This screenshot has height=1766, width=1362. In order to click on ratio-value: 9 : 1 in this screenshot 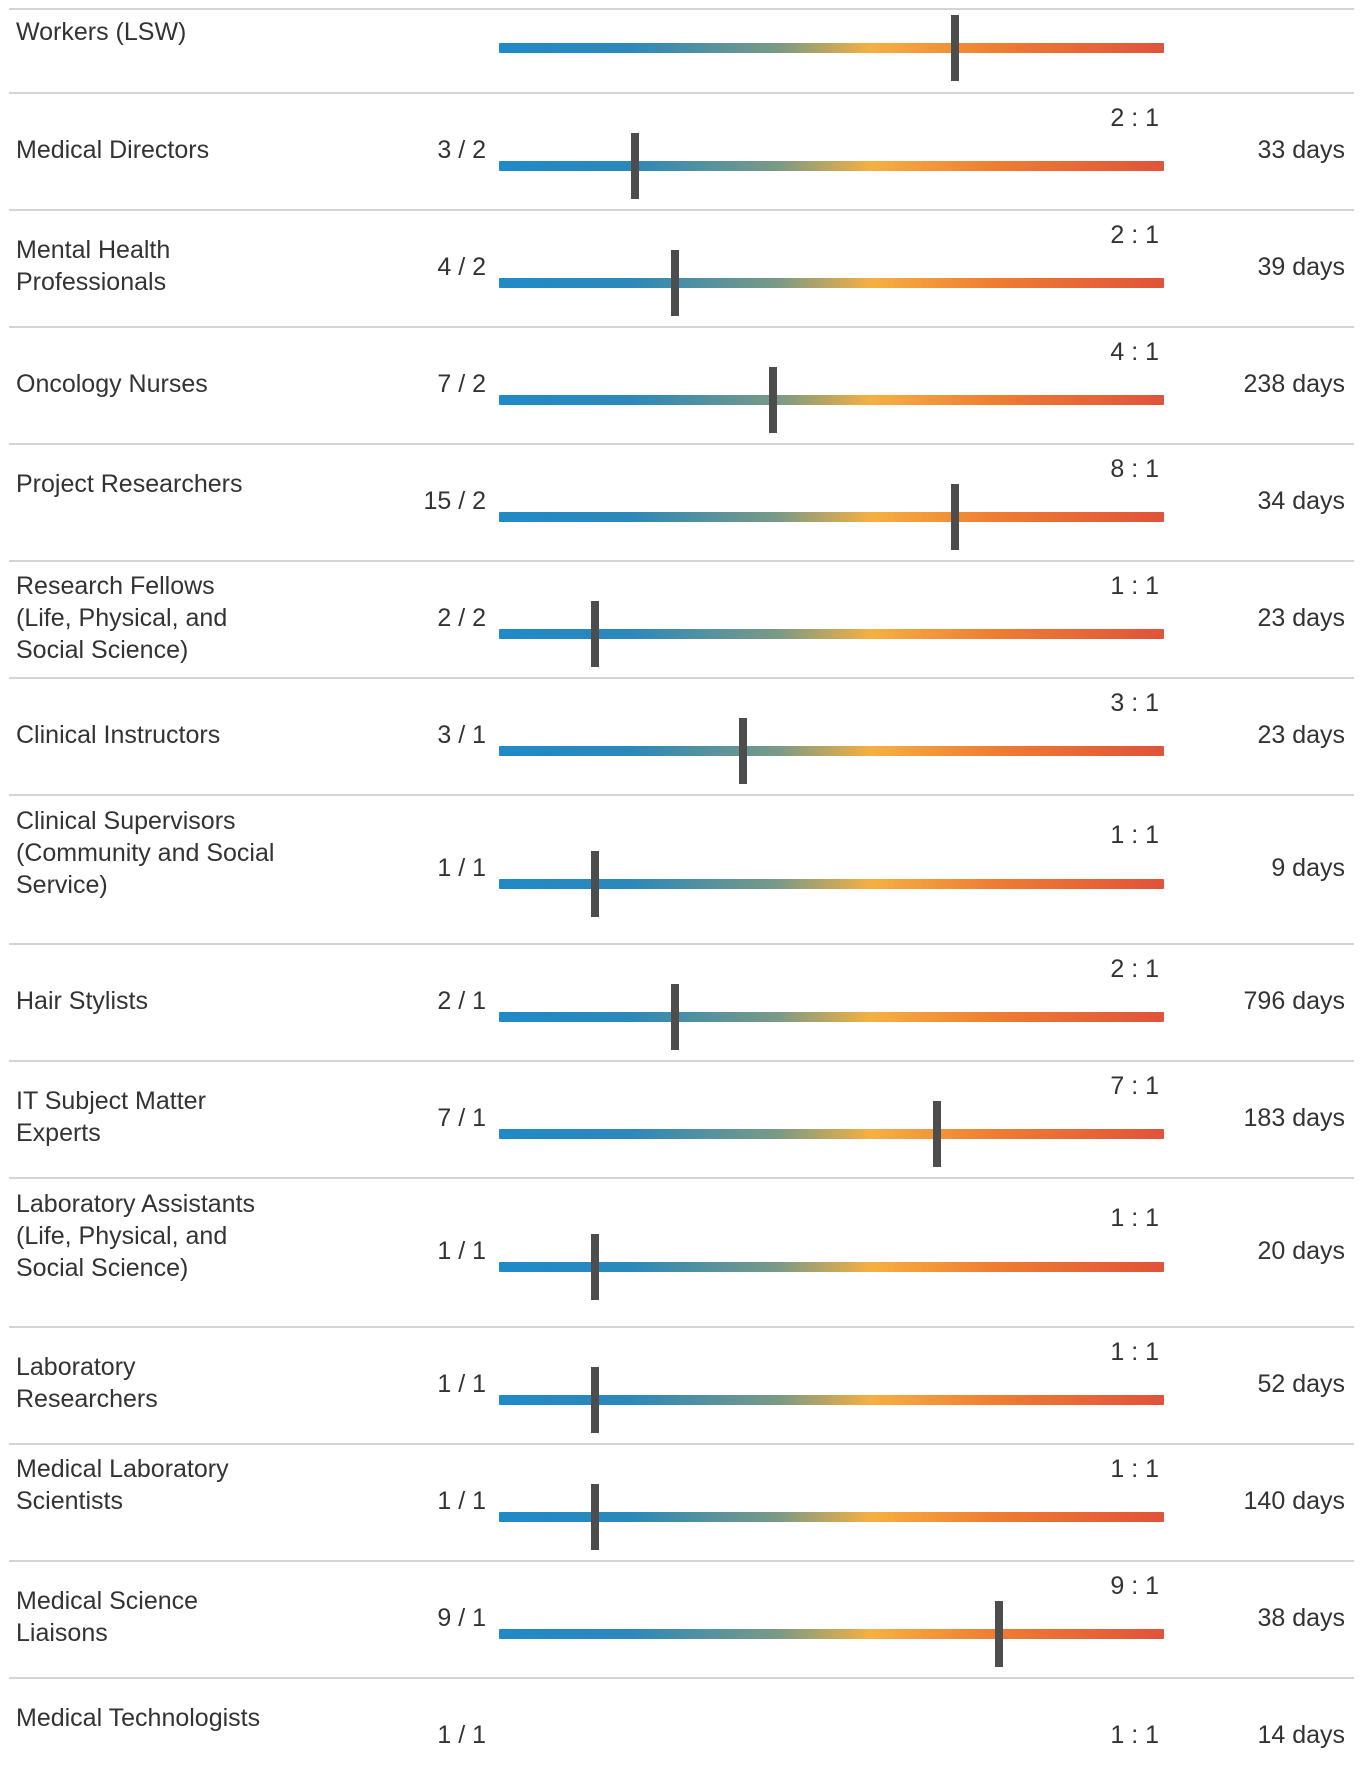, I will do `click(1134, 1586)`.